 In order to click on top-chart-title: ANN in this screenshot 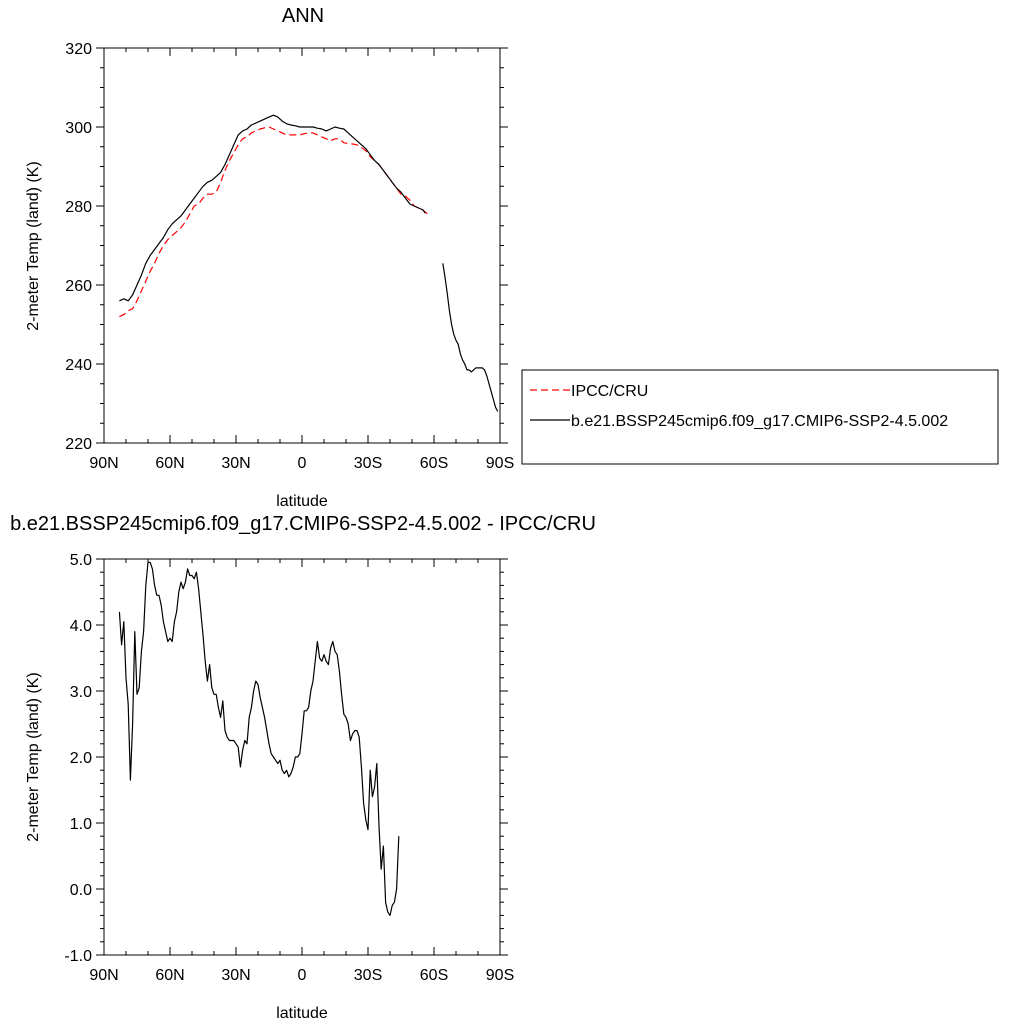, I will do `click(303, 16)`.